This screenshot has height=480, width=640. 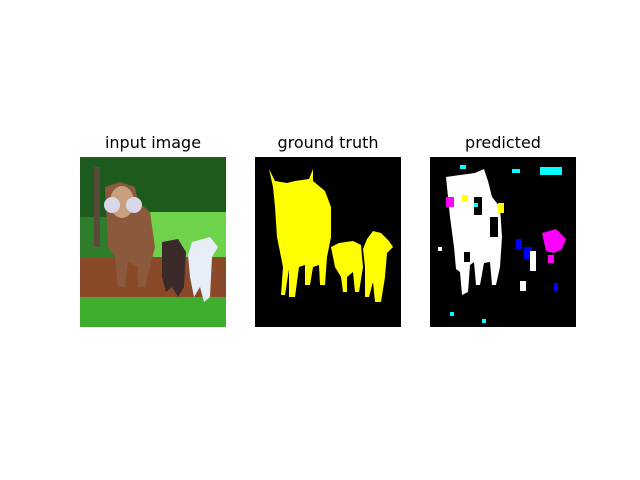 I want to click on input-image, so click(x=153, y=242).